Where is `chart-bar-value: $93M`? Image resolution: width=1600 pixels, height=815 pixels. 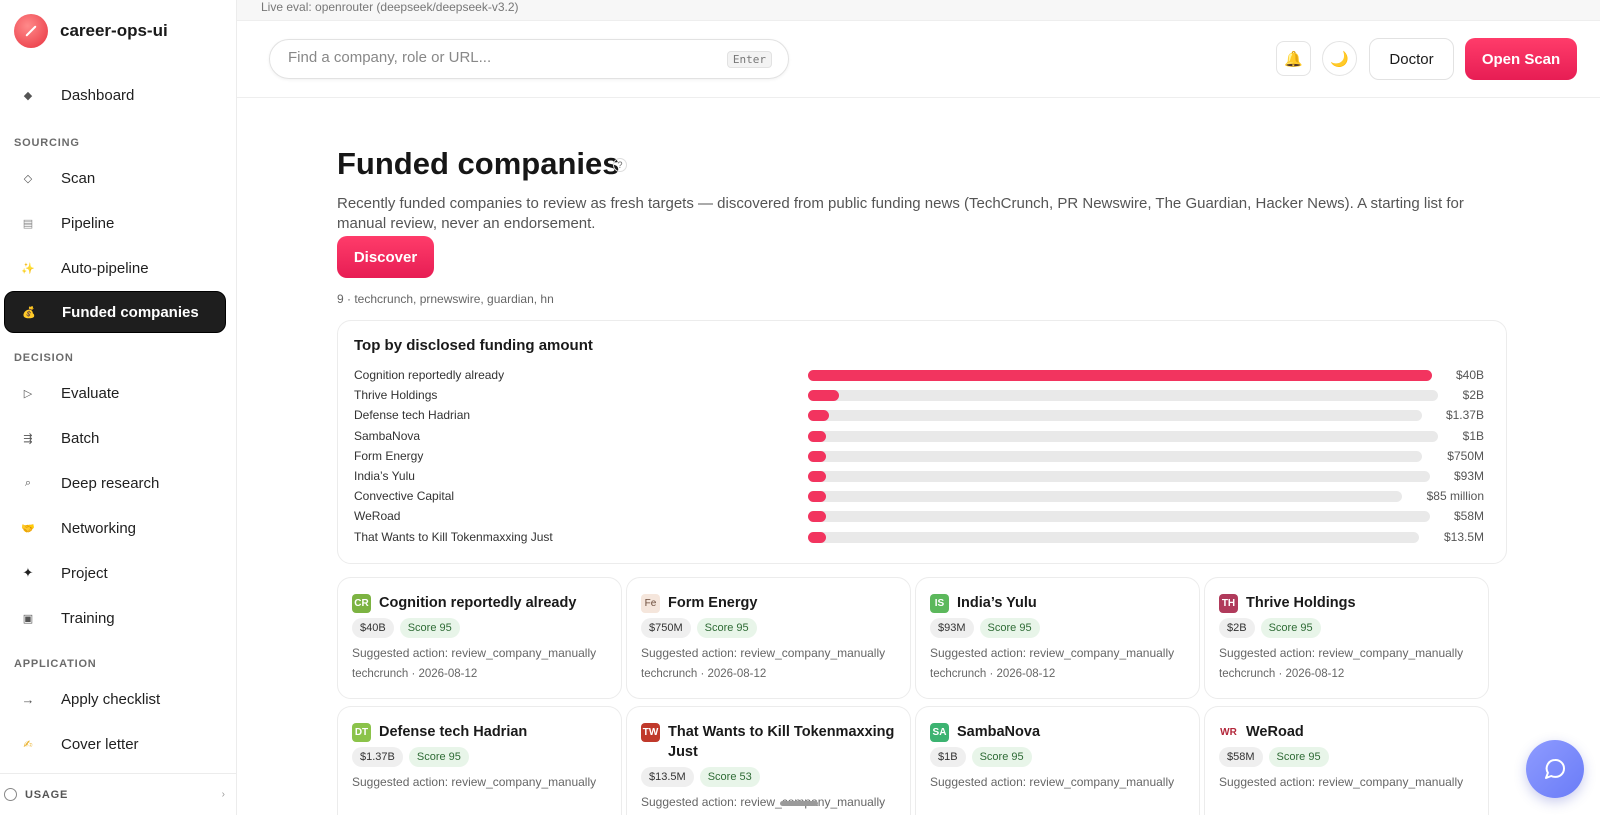 chart-bar-value: $93M is located at coordinates (1468, 476).